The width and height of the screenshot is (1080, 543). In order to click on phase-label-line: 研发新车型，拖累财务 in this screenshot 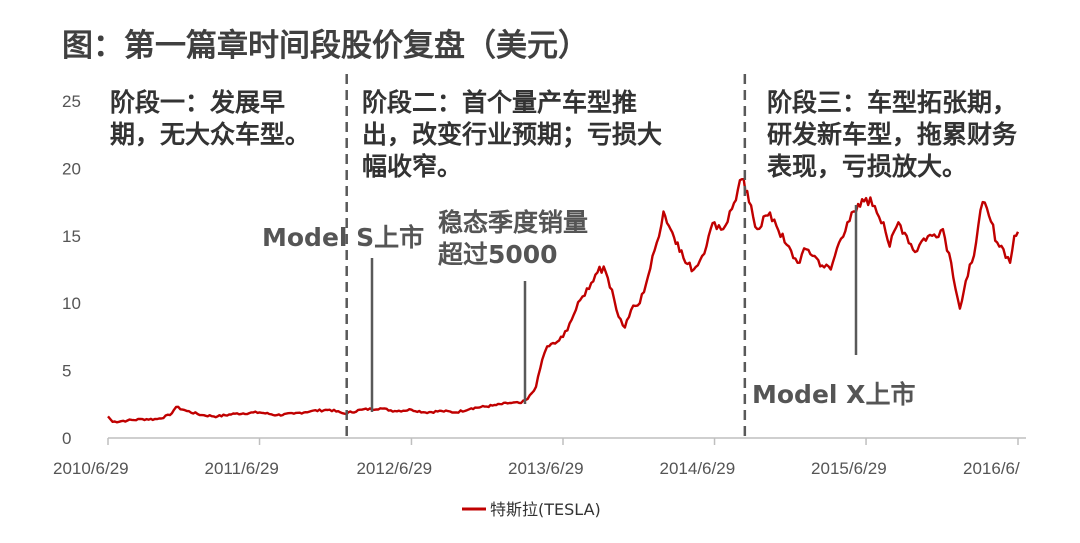, I will do `click(892, 134)`.